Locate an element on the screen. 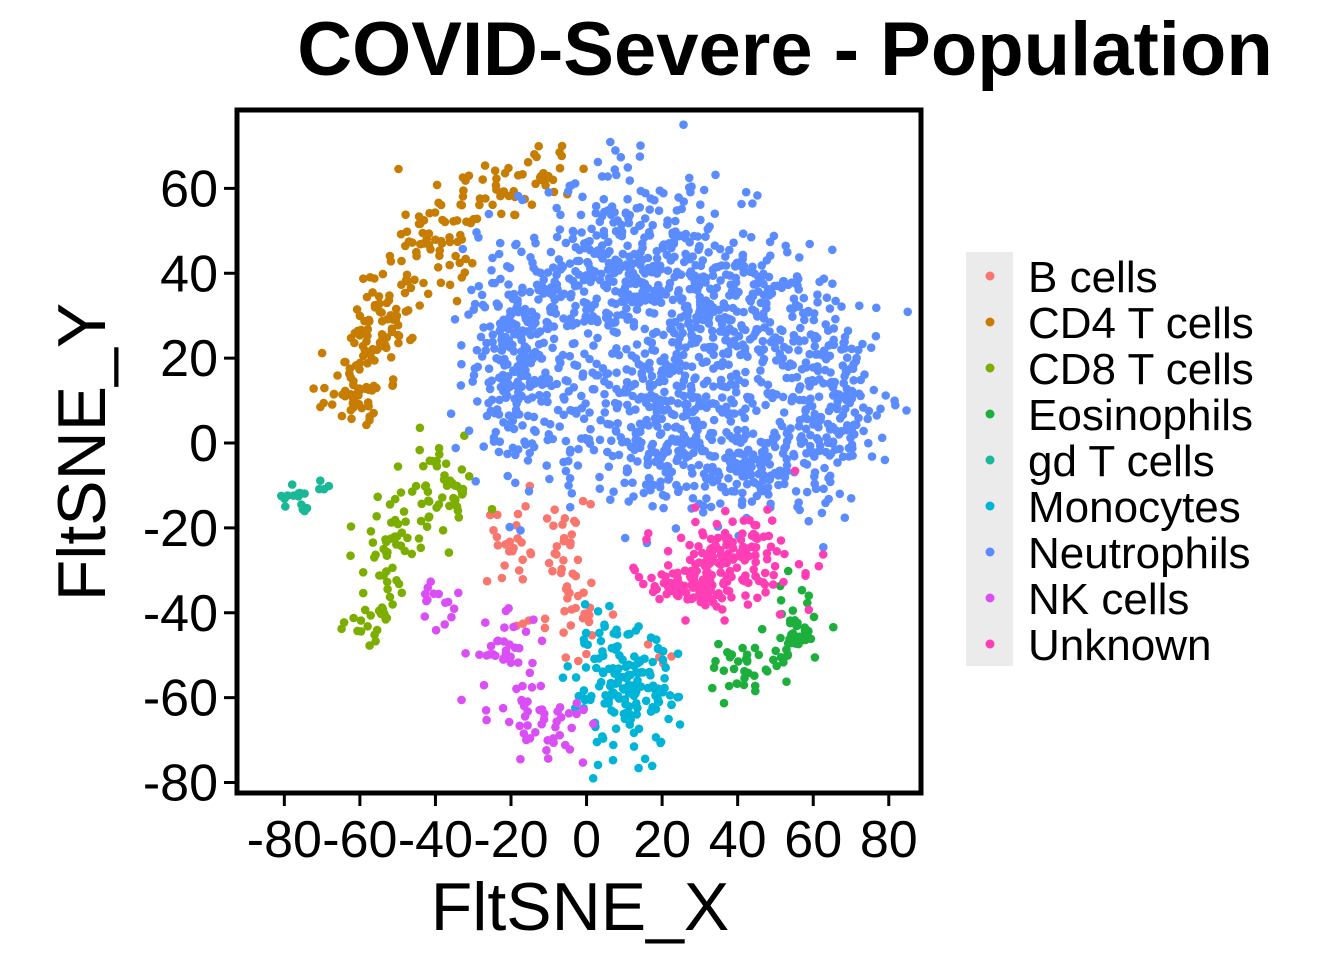  legend-key-unknown is located at coordinates (990, 644).